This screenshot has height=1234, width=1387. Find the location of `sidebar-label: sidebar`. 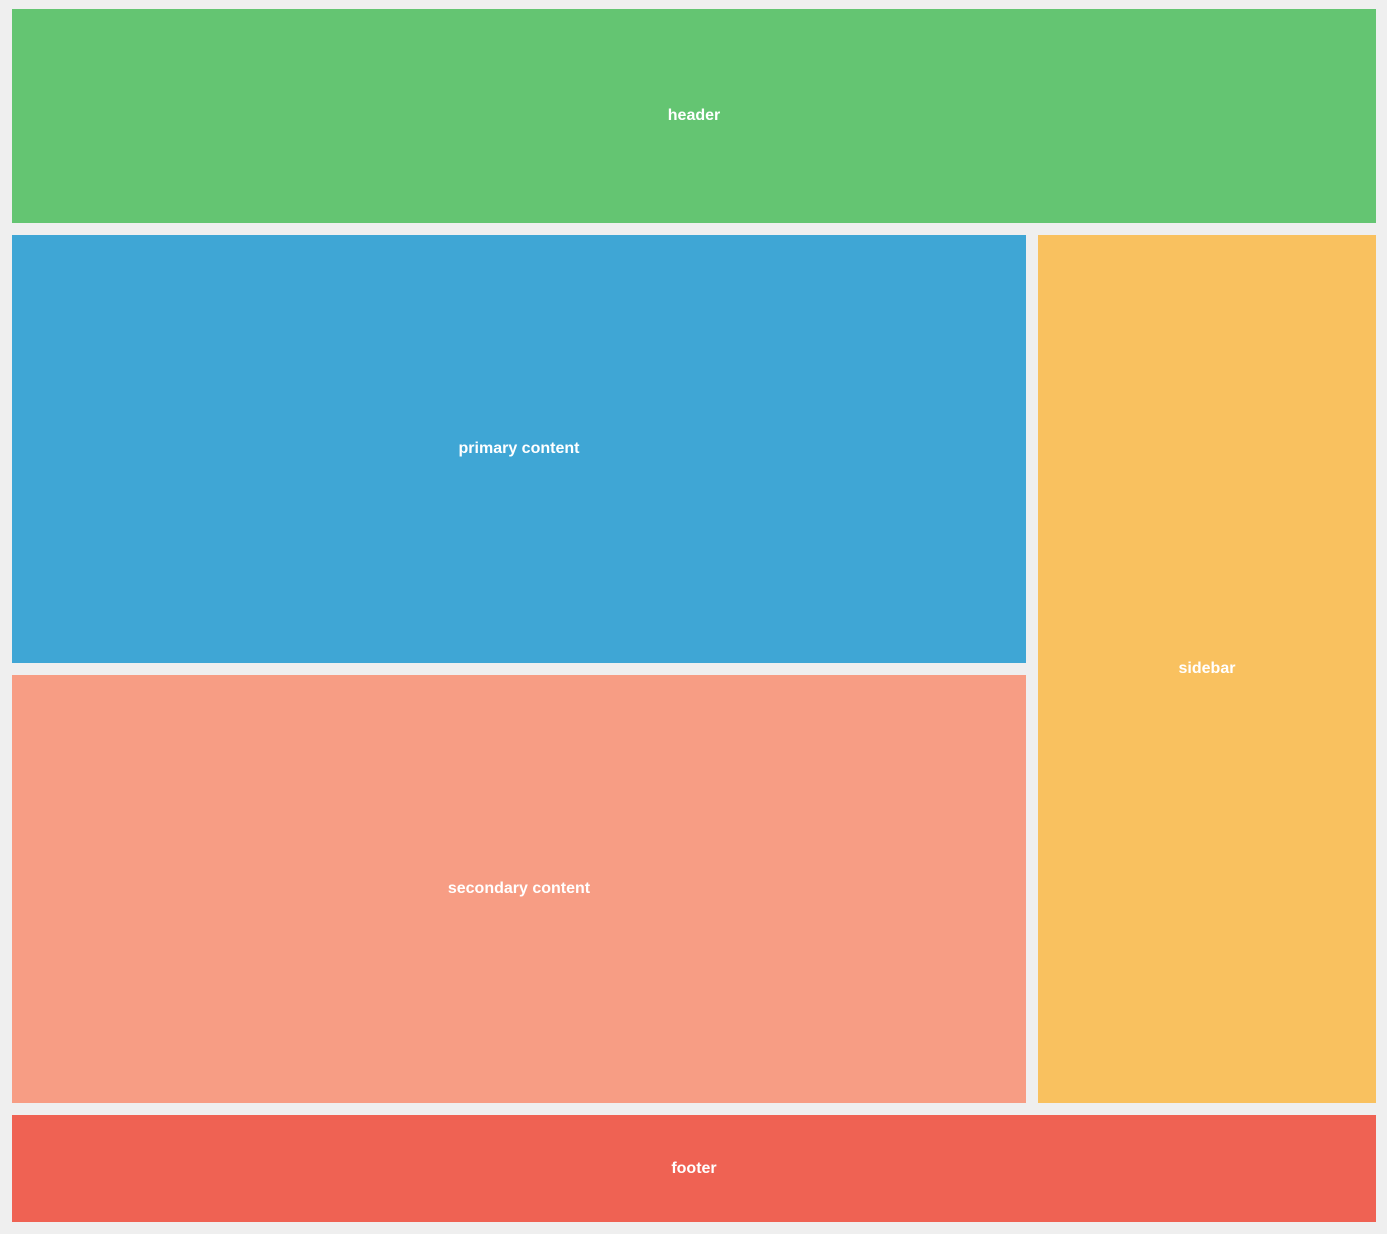

sidebar-label: sidebar is located at coordinates (1207, 668).